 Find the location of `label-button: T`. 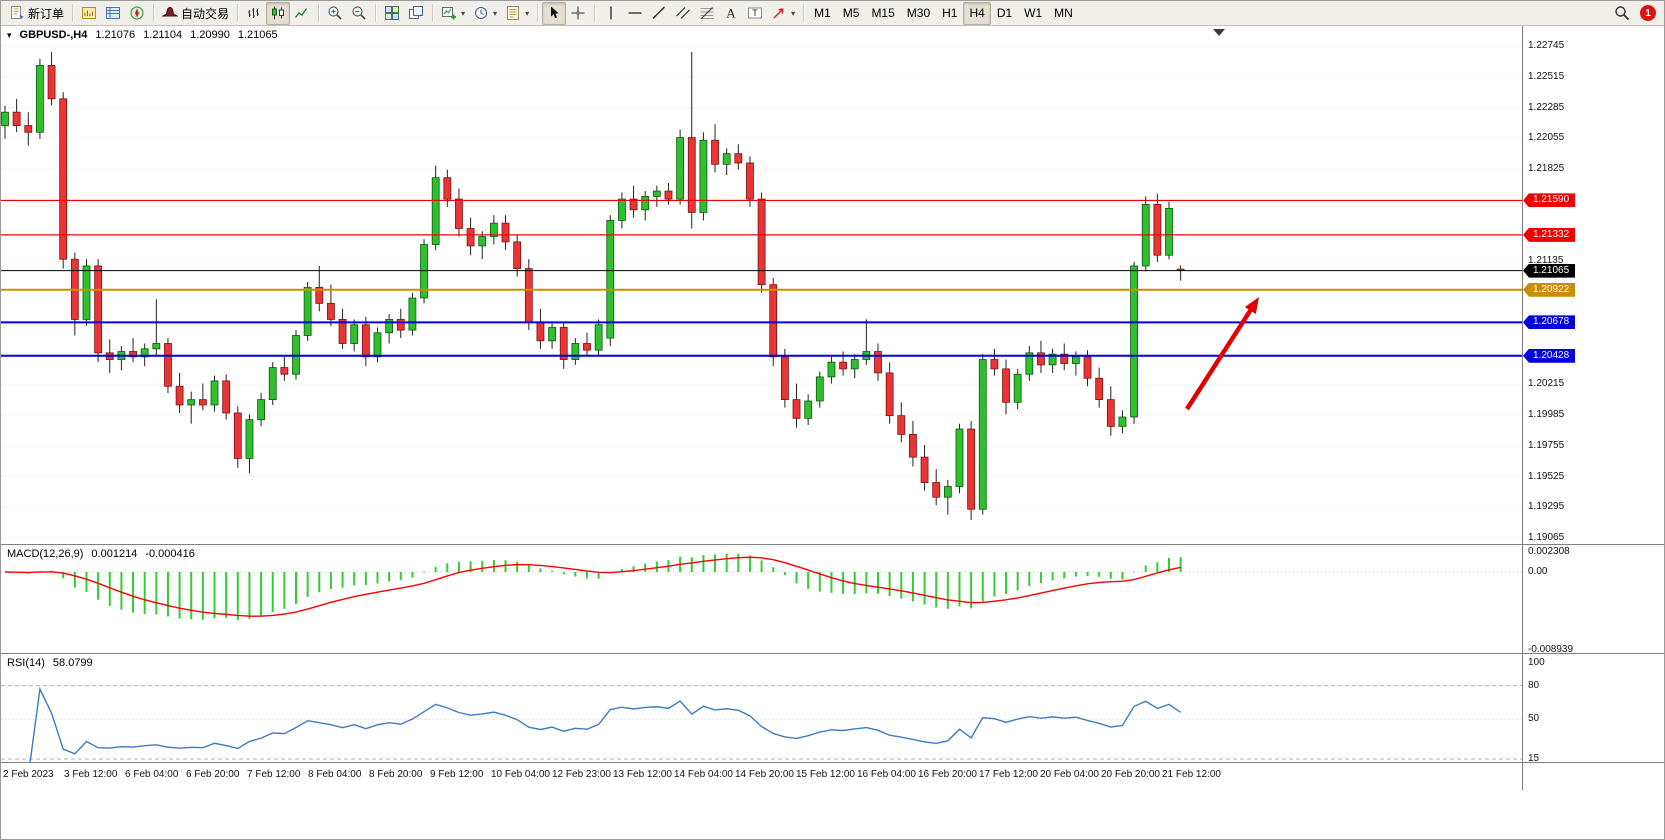

label-button: T is located at coordinates (755, 13).